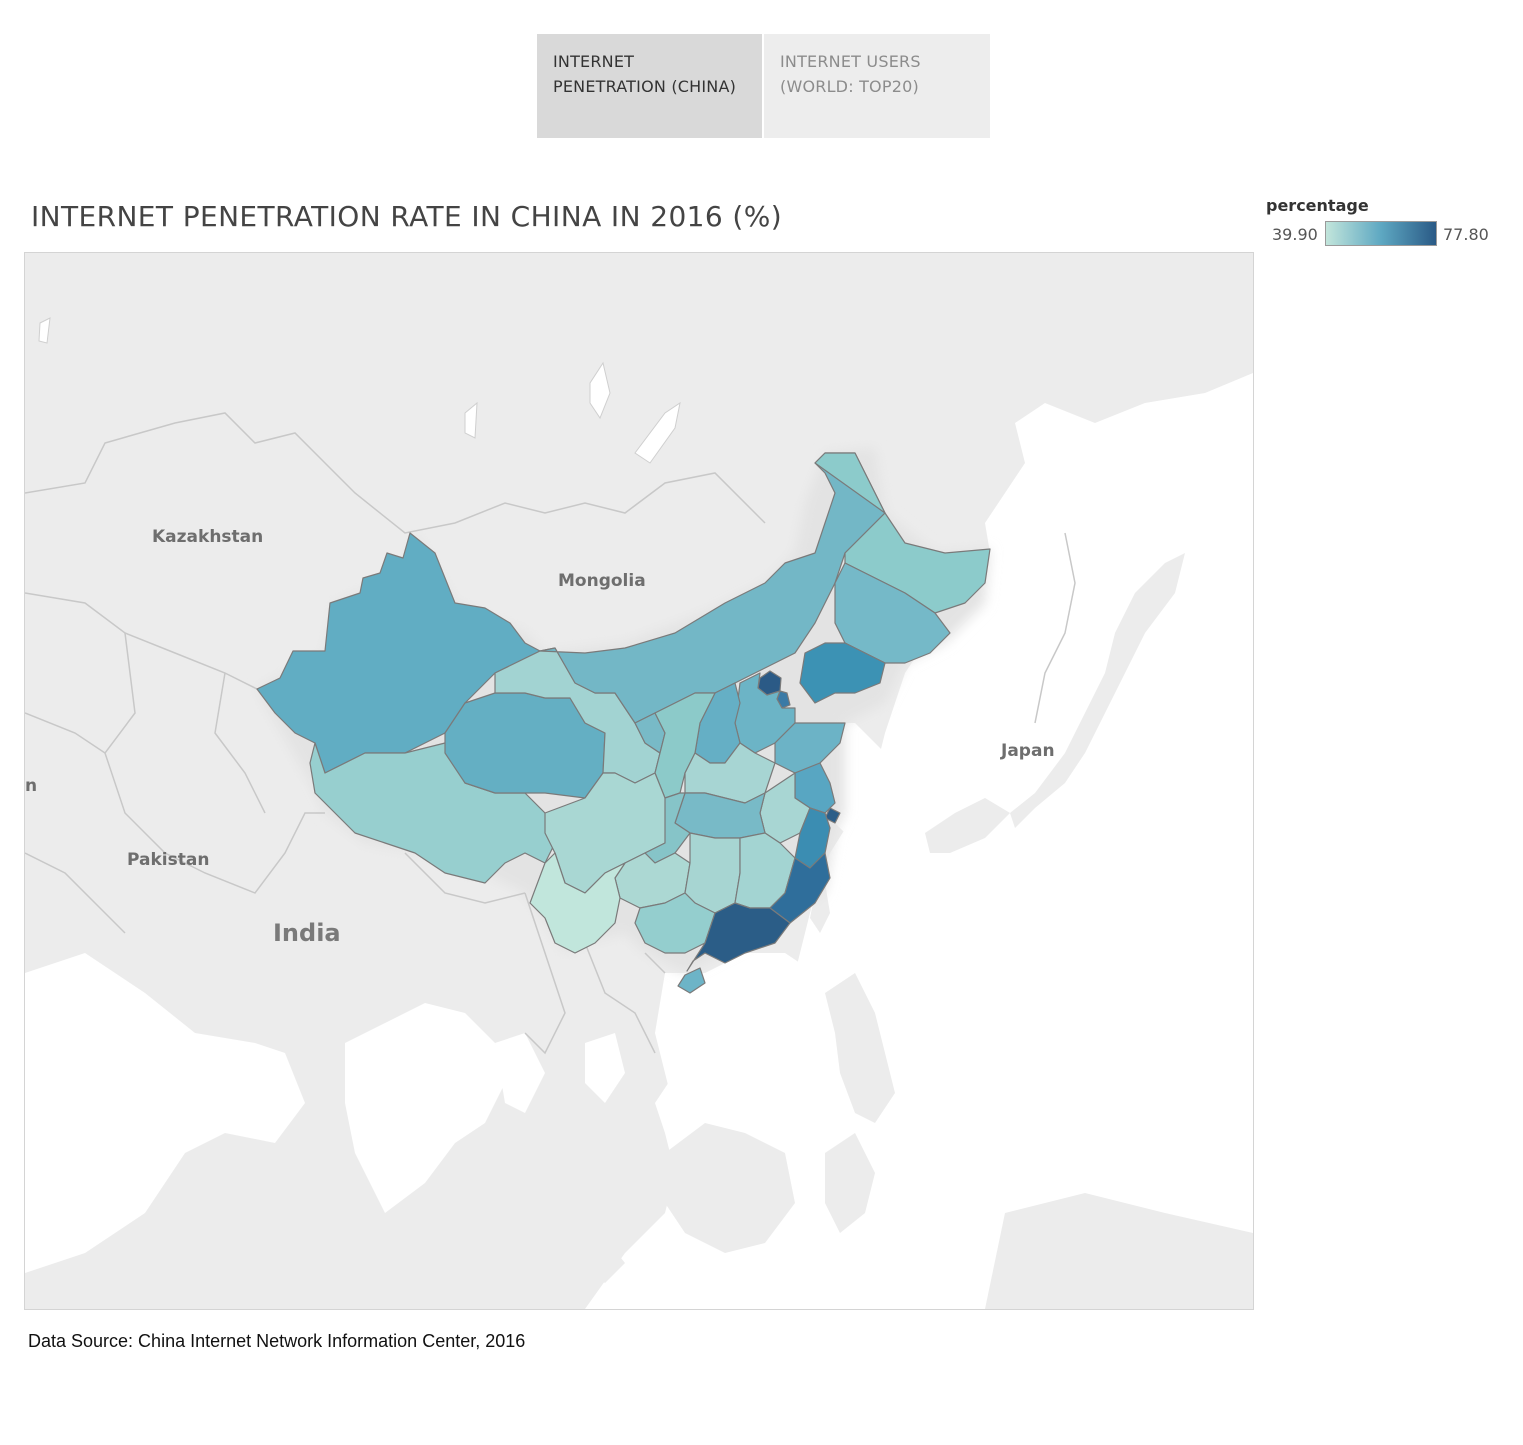 Image resolution: width=1523 pixels, height=1445 pixels. Describe the element at coordinates (860, 1048) in the screenshot. I see `land-philippines` at that location.